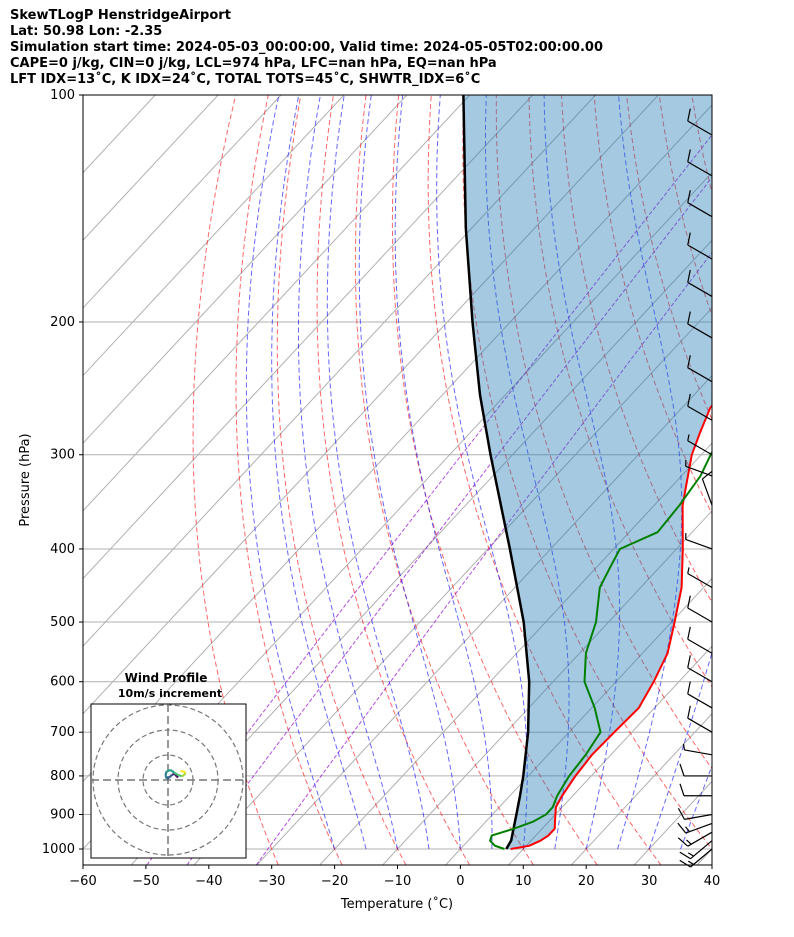  What do you see at coordinates (712, 881) in the screenshot?
I see `x-tick-label: 40` at bounding box center [712, 881].